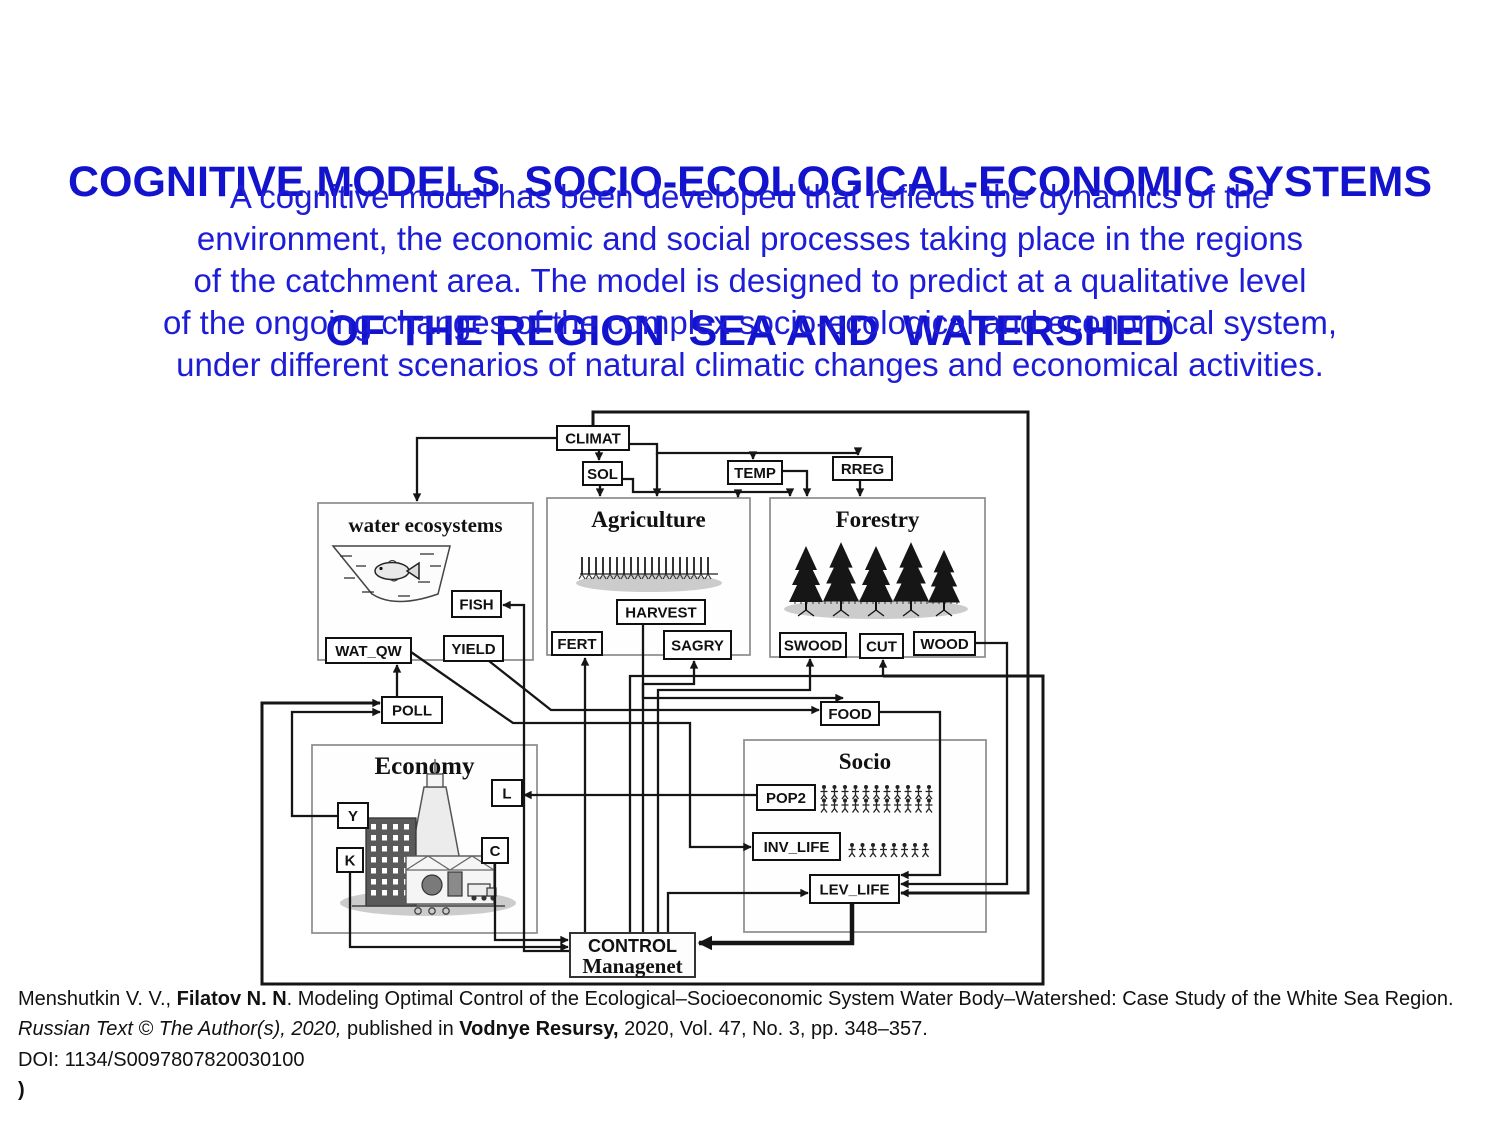  What do you see at coordinates (670, 796) in the screenshot?
I see `edge-control-sagry` at bounding box center [670, 796].